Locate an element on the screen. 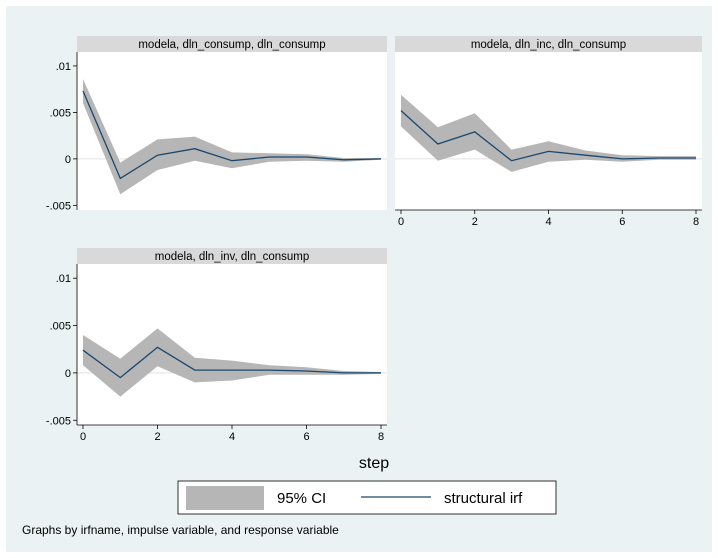  panel-2: modela, dln_inc, dln_consump 0 2 4 6 8 is located at coordinates (548, 132).